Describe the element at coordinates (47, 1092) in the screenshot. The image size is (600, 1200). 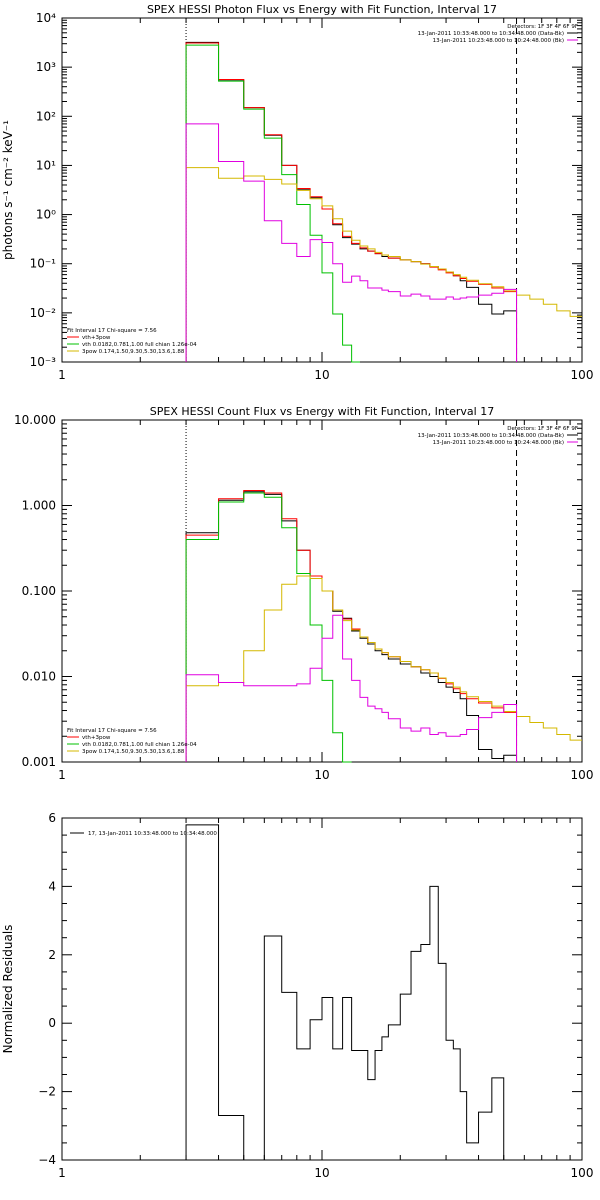
I see `y-tick-label: −2` at that location.